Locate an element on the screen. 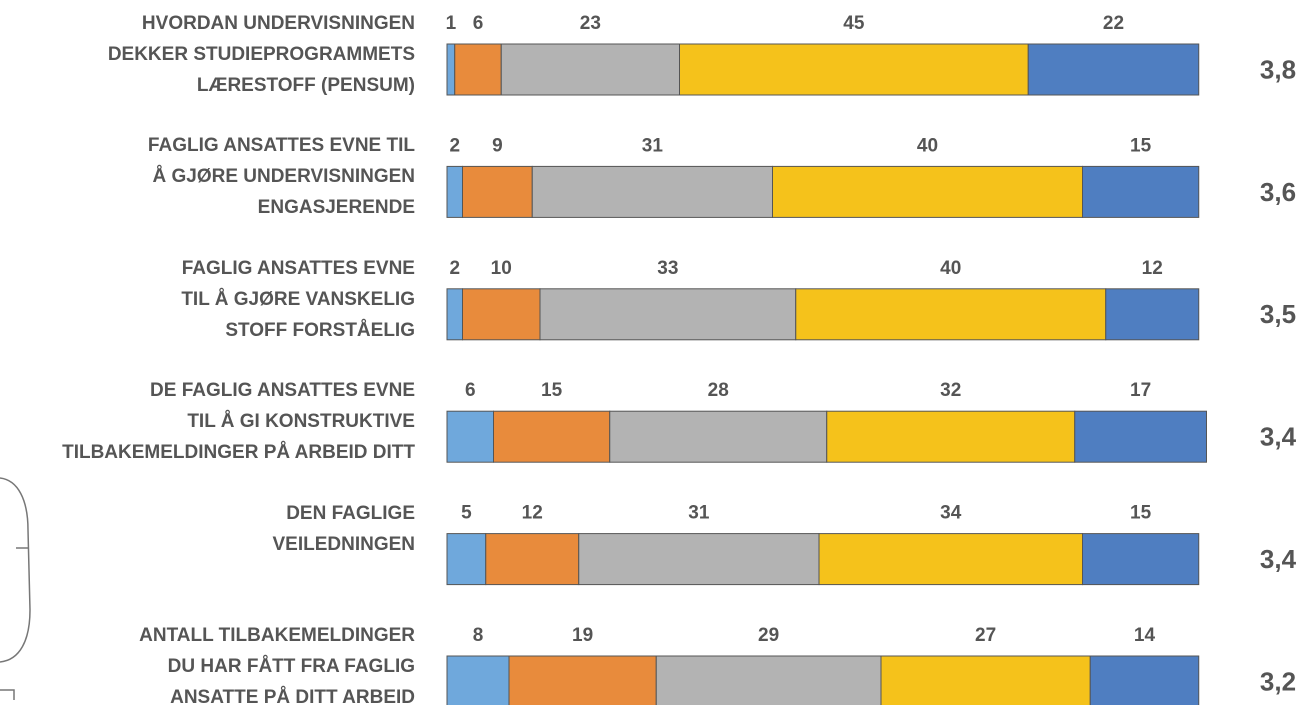 The width and height of the screenshot is (1308, 713). value-label: 9 is located at coordinates (497, 145).